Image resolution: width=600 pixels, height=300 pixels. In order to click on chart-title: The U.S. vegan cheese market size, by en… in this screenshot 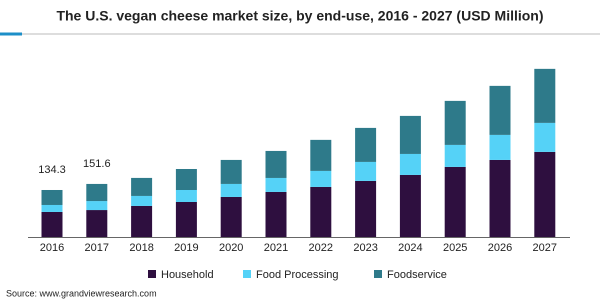, I will do `click(299, 16)`.